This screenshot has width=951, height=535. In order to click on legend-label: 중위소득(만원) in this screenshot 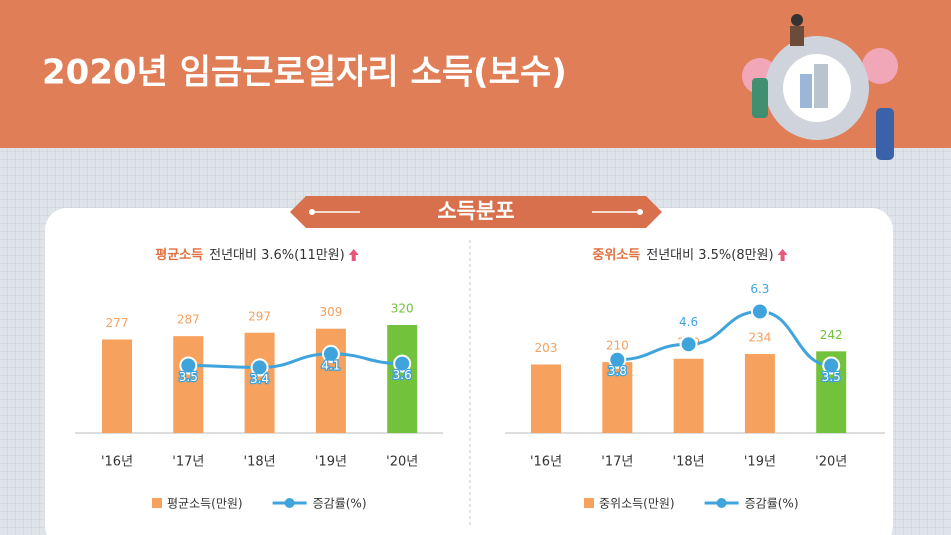, I will do `click(637, 504)`.